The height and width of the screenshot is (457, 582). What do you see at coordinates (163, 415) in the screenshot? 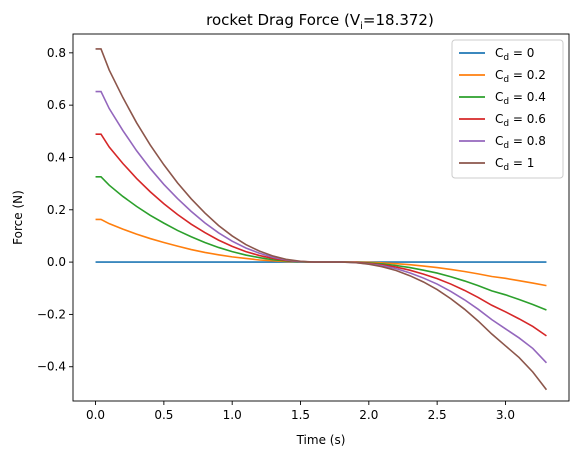
I see `x-tick-label: 0.5` at bounding box center [163, 415].